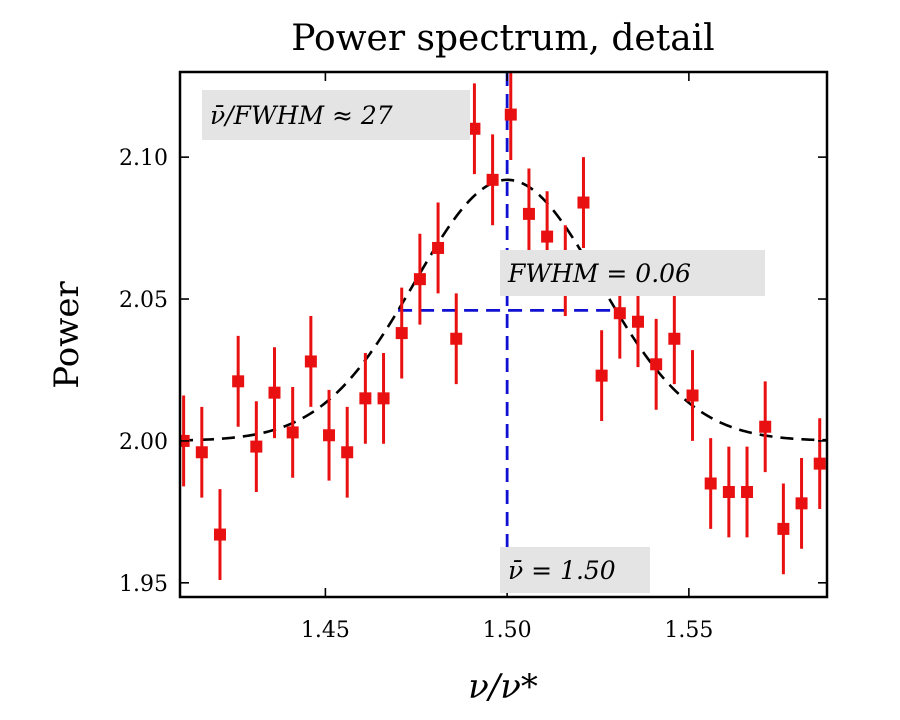 This screenshot has width=900, height=720. I want to click on y-axis-label: Power, so click(67, 335).